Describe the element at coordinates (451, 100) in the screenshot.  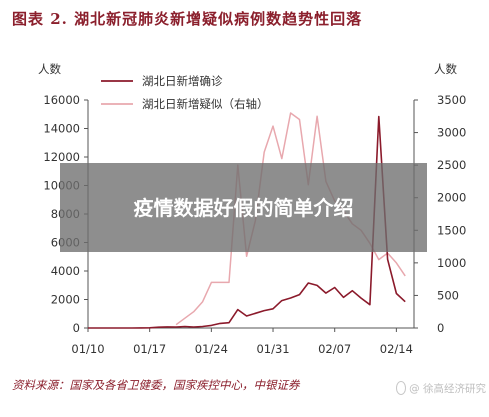
I see `y-right-tick-label: 3500` at that location.